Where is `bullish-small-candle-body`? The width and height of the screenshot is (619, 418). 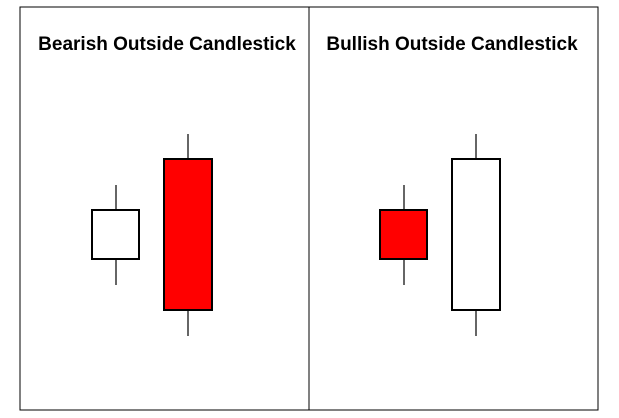 bullish-small-candle-body is located at coordinates (403, 234).